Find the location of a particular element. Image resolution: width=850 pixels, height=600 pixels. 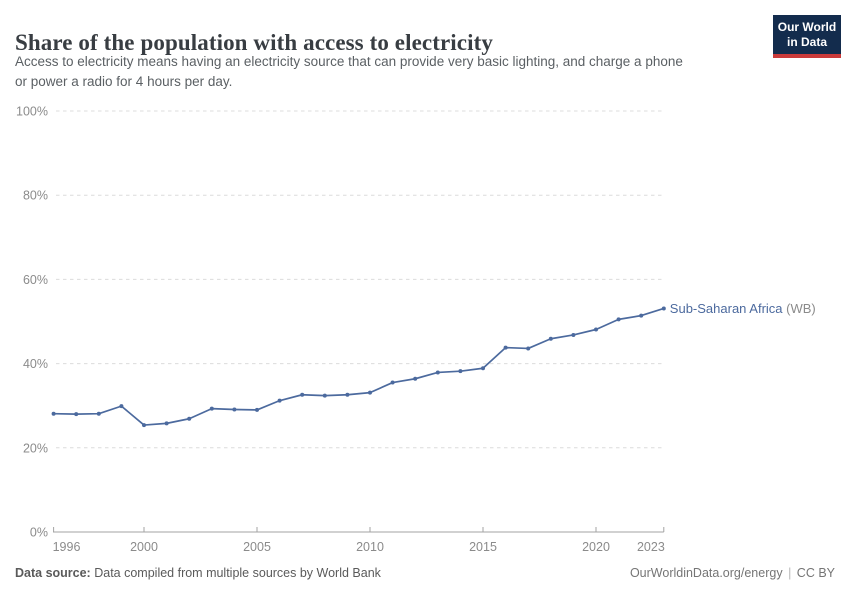

y-axis-label-20: 20% is located at coordinates (35, 448).